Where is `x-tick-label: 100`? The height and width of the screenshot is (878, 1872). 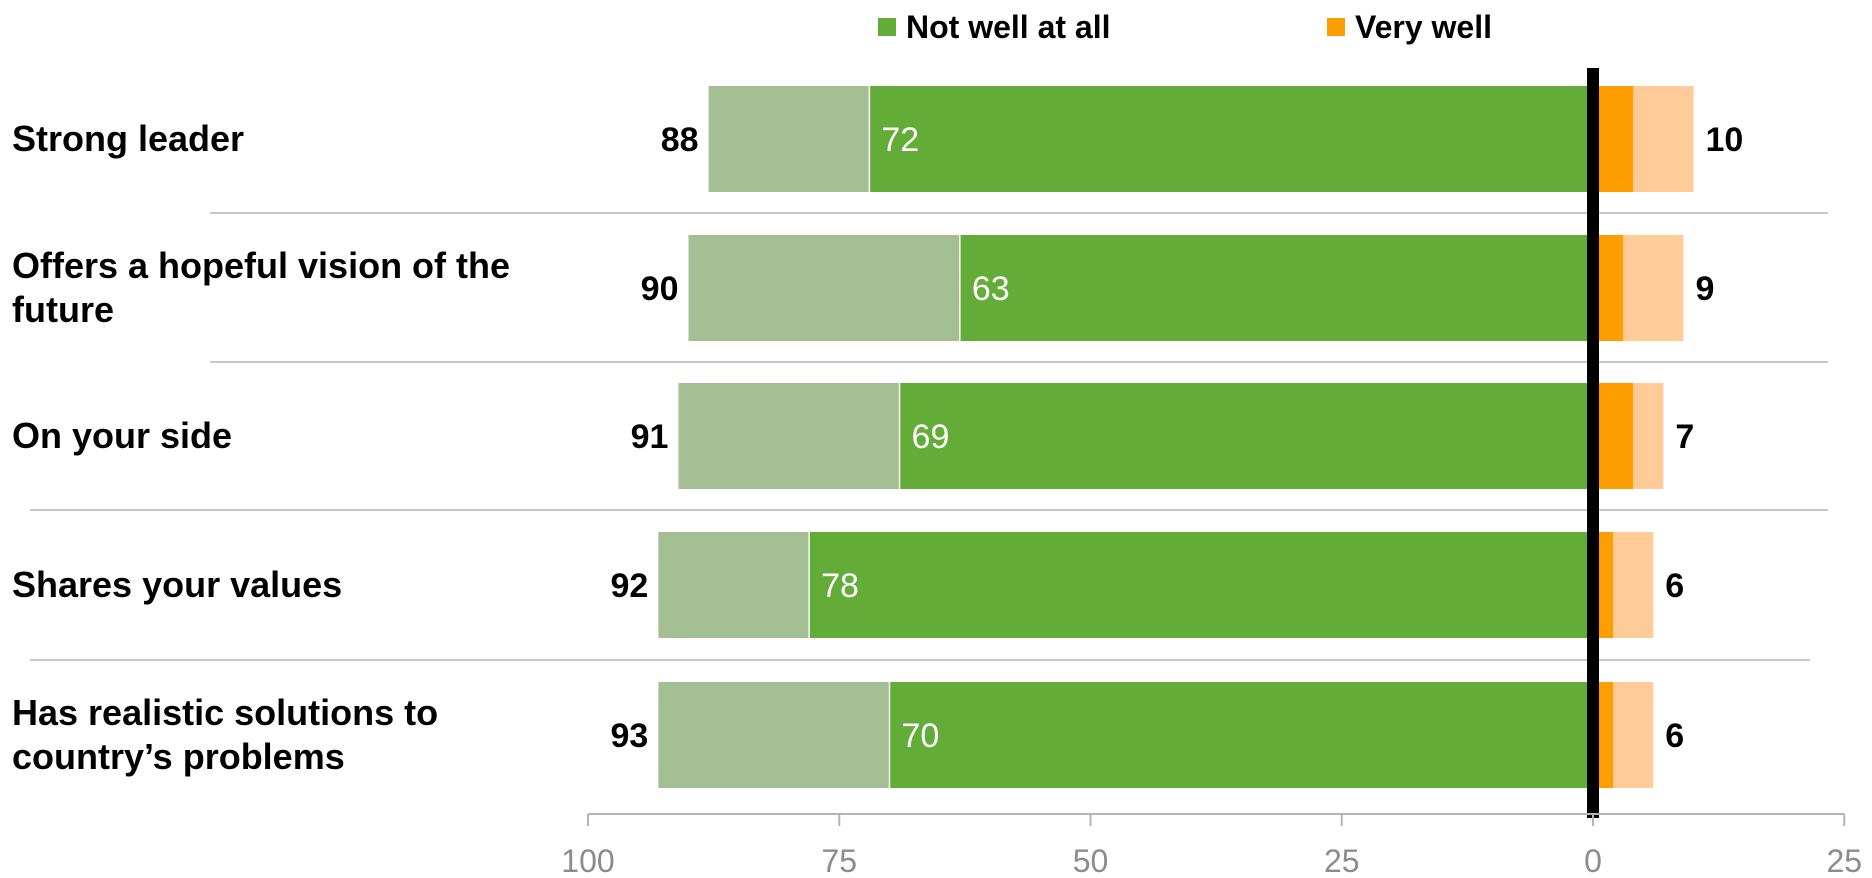 x-tick-label: 100 is located at coordinates (587, 860).